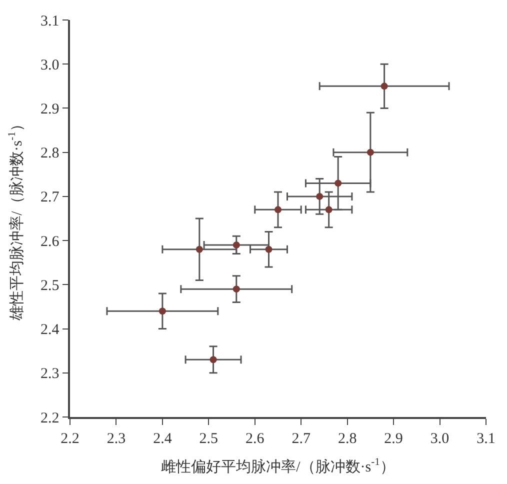  What do you see at coordinates (393, 438) in the screenshot?
I see `x-tick-label: 2.9` at bounding box center [393, 438].